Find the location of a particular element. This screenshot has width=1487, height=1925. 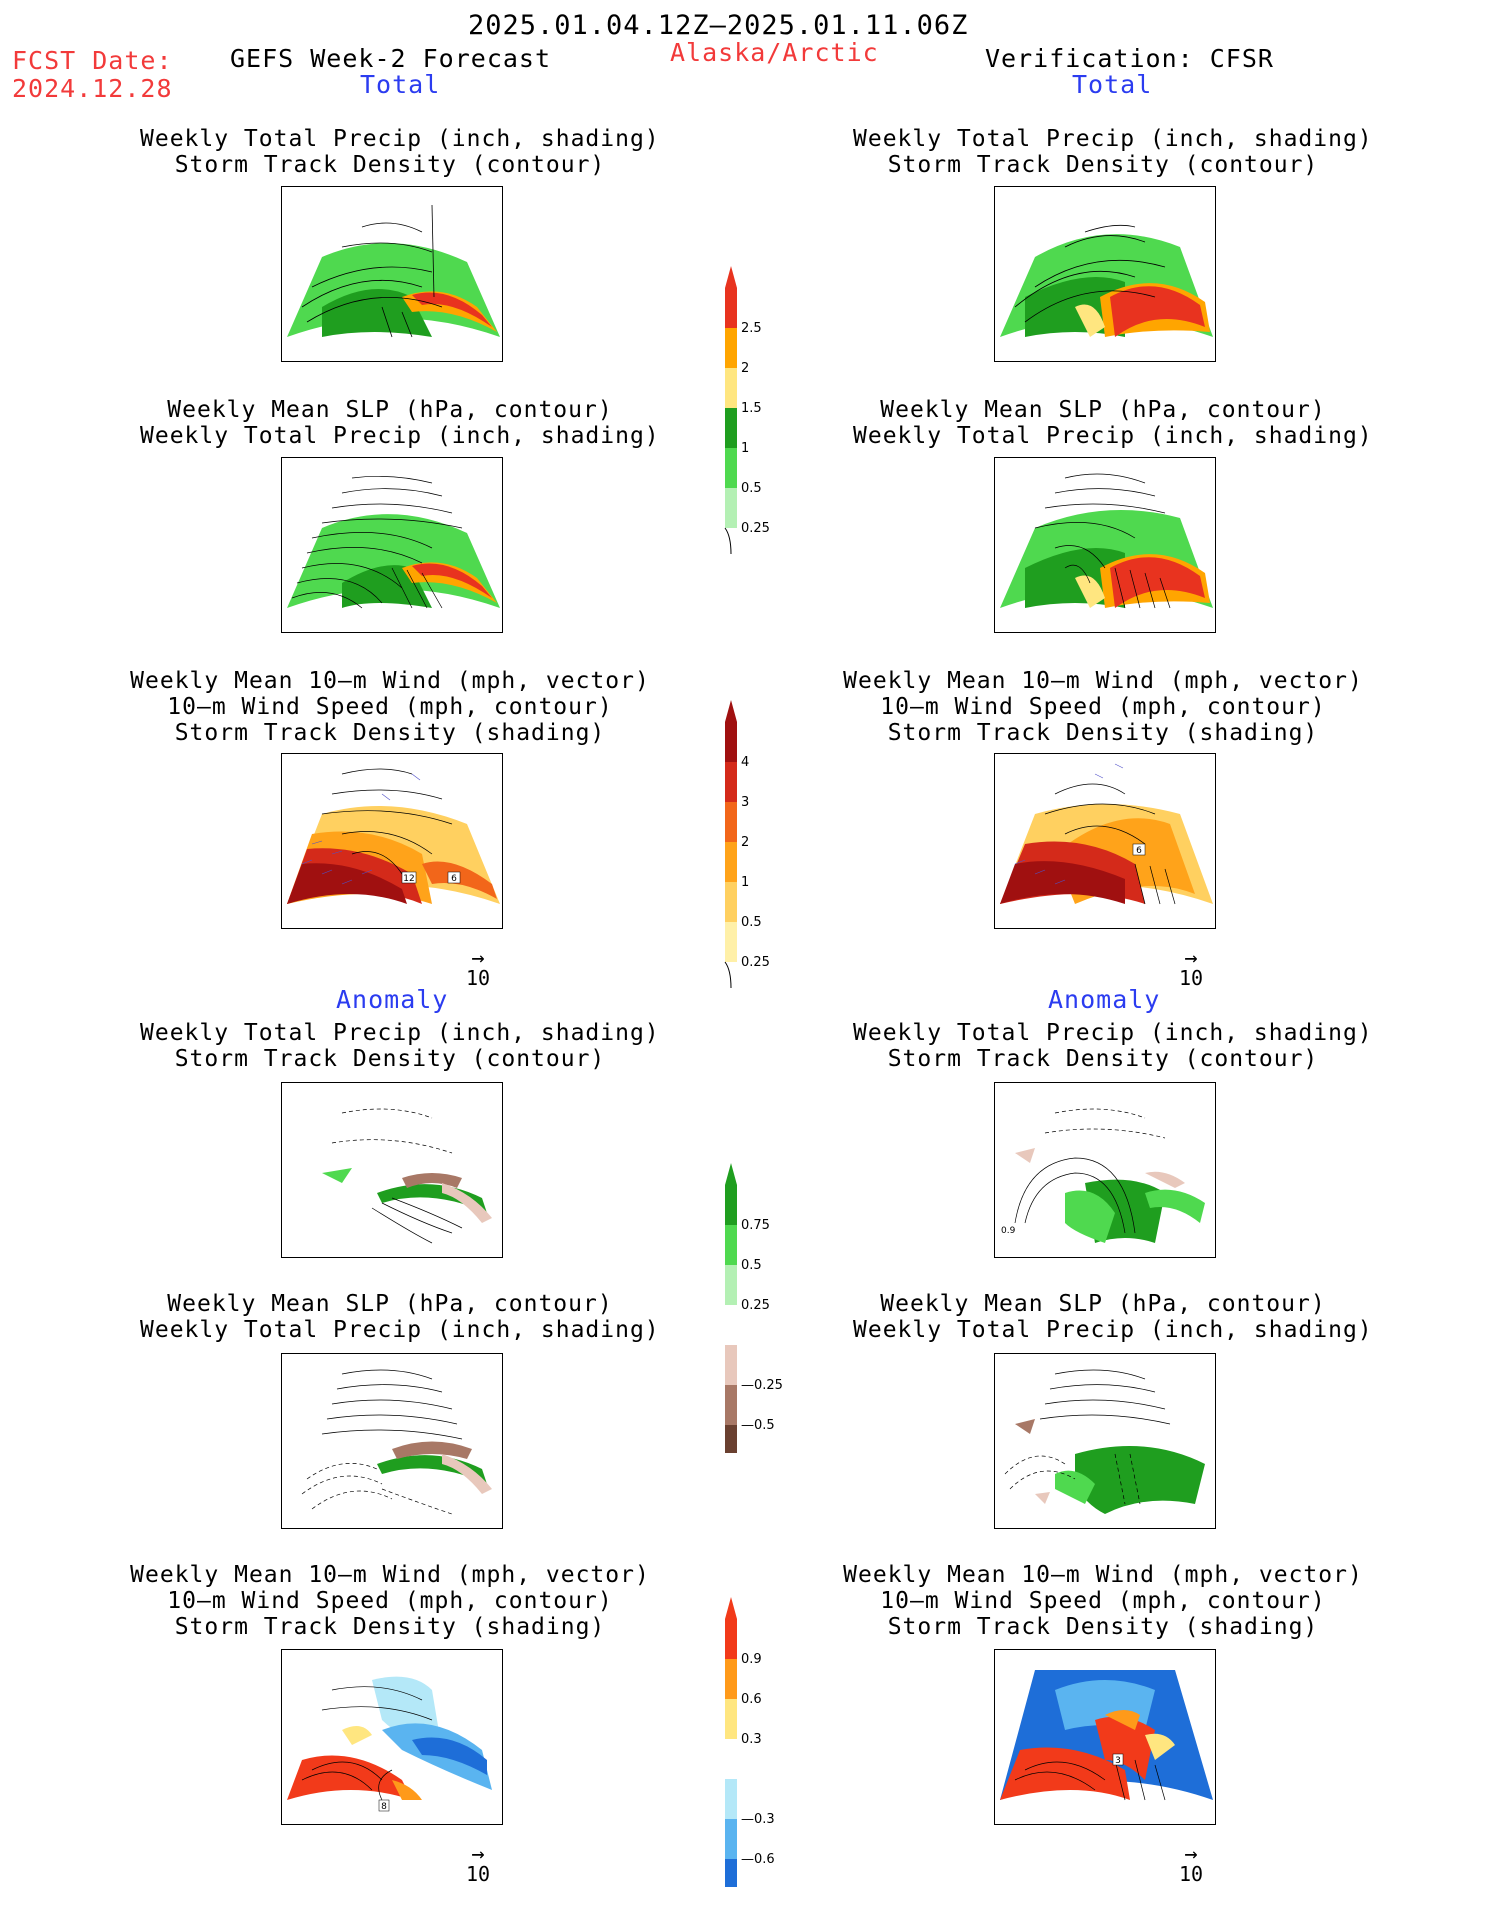

contour-label: 3 is located at coordinates (1118, 1761).